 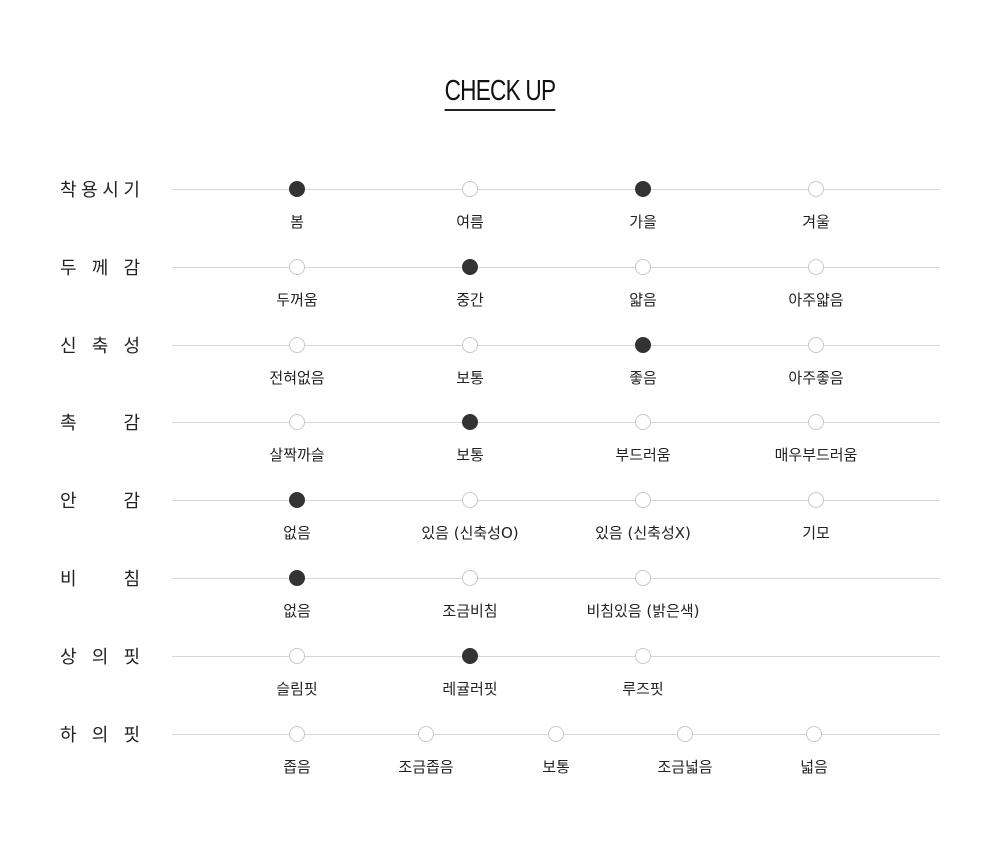 I want to click on row-label-char: 용, so click(x=89, y=190).